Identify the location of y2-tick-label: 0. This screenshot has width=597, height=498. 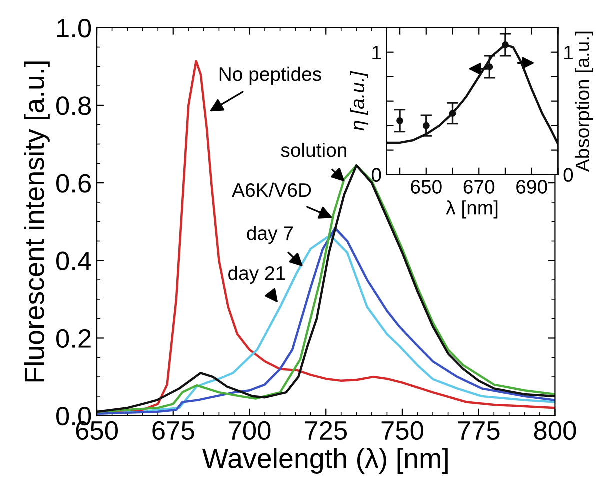
(569, 175).